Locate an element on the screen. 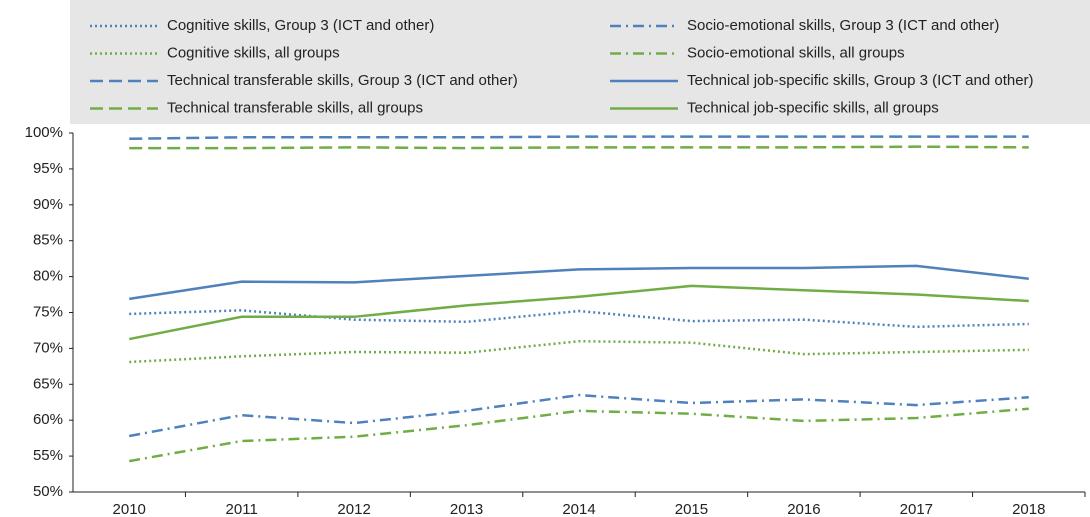 The width and height of the screenshot is (1090, 517). legend-label: Cognitive skills, all groups is located at coordinates (253, 52).